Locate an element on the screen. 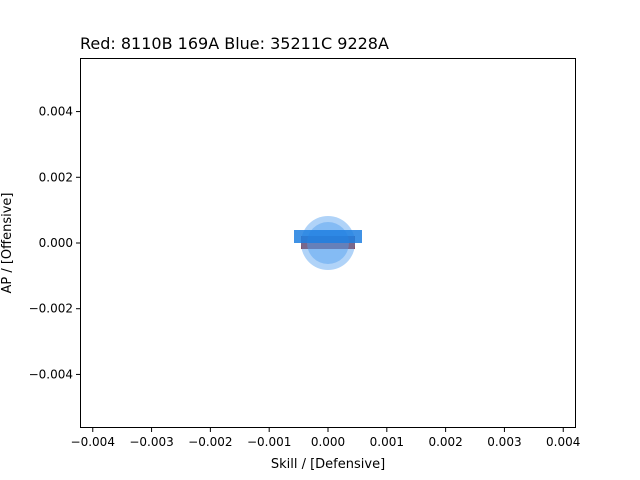  x-tick-label: 0.003 is located at coordinates (504, 442).